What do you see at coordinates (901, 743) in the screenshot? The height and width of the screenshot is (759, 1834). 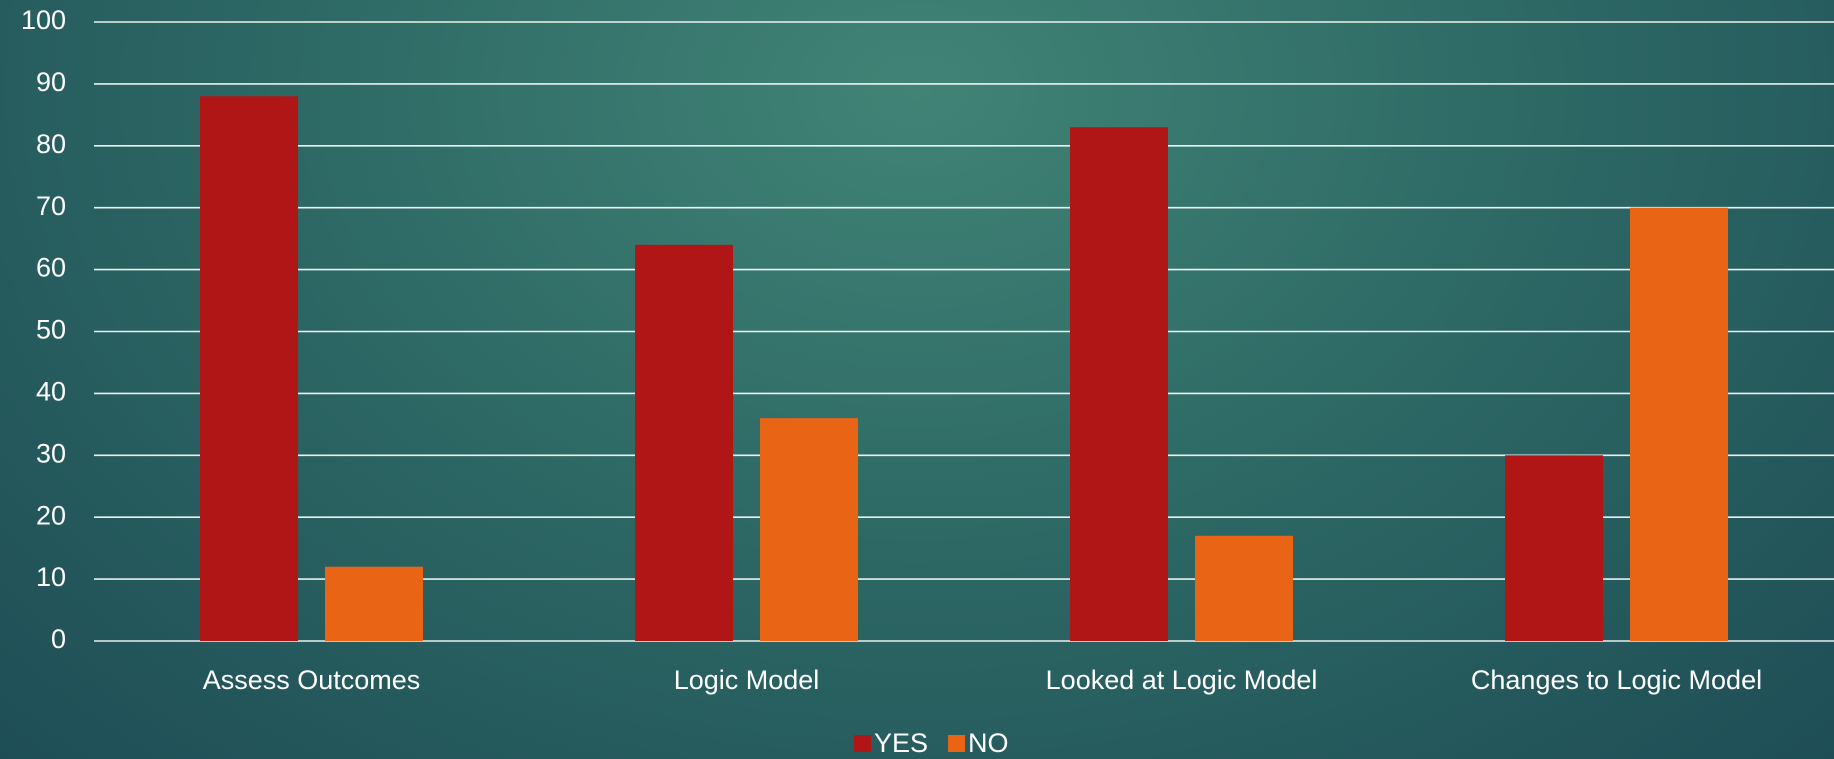 I see `legend-label: YES` at bounding box center [901, 743].